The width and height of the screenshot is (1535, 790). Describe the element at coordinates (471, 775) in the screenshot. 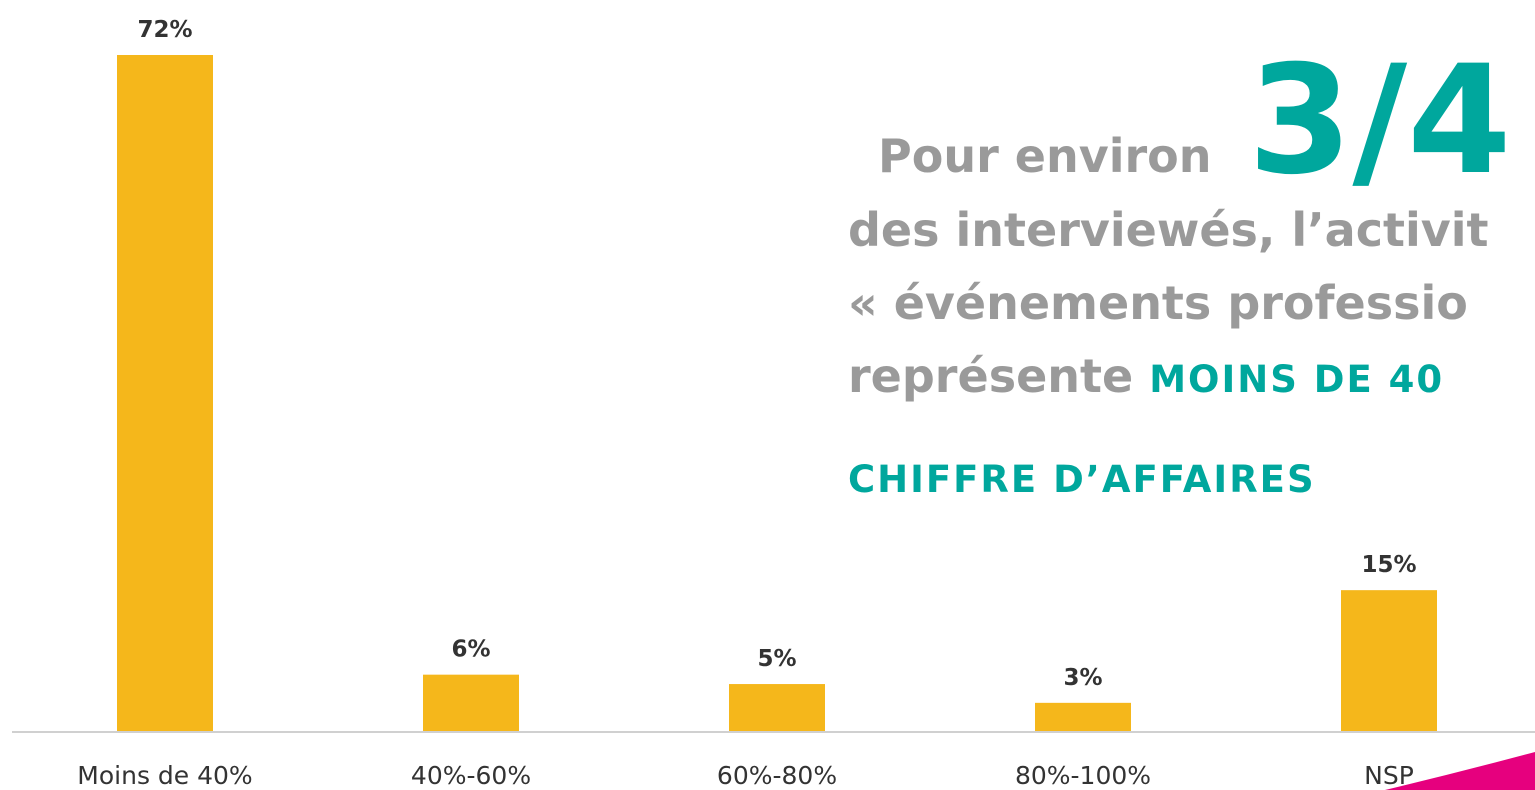

I see `x-tick-label: 40%-60%` at that location.